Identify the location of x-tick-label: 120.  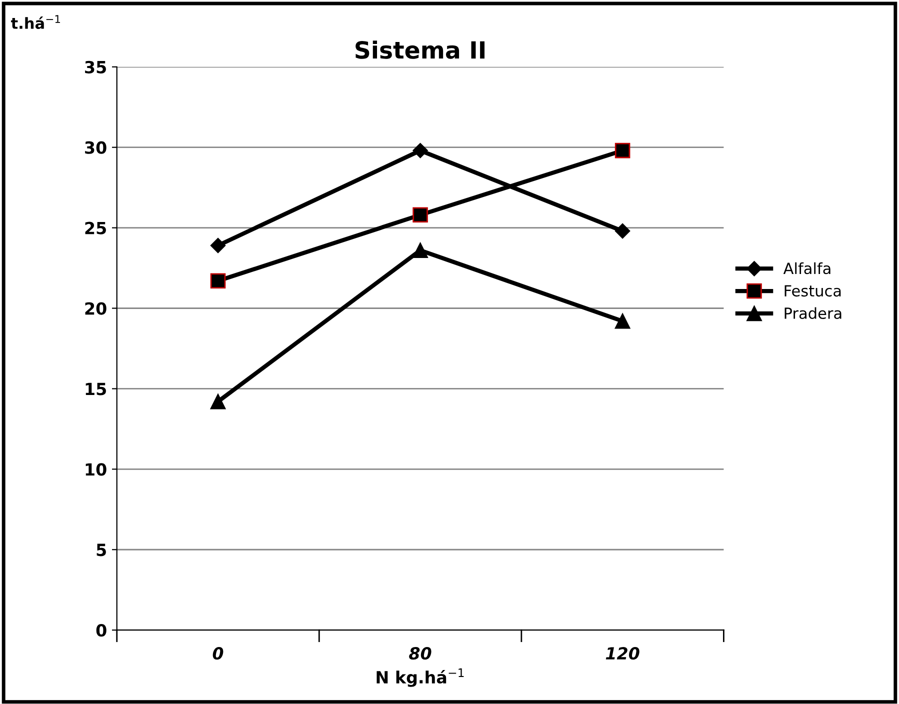
(623, 653).